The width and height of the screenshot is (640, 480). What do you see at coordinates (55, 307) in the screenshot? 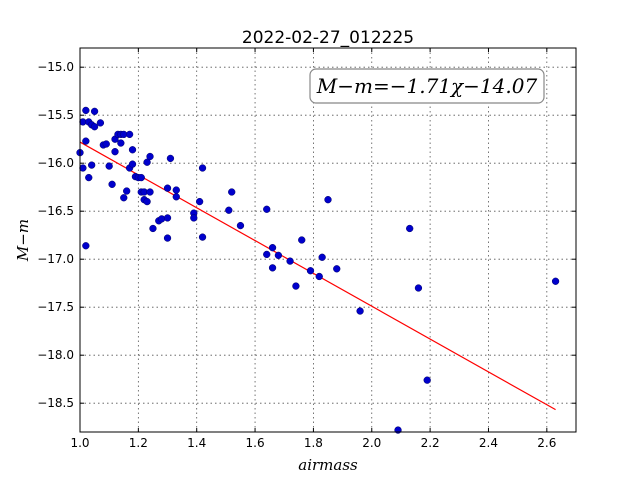
I see `y-tick-label: −17.5` at bounding box center [55, 307].